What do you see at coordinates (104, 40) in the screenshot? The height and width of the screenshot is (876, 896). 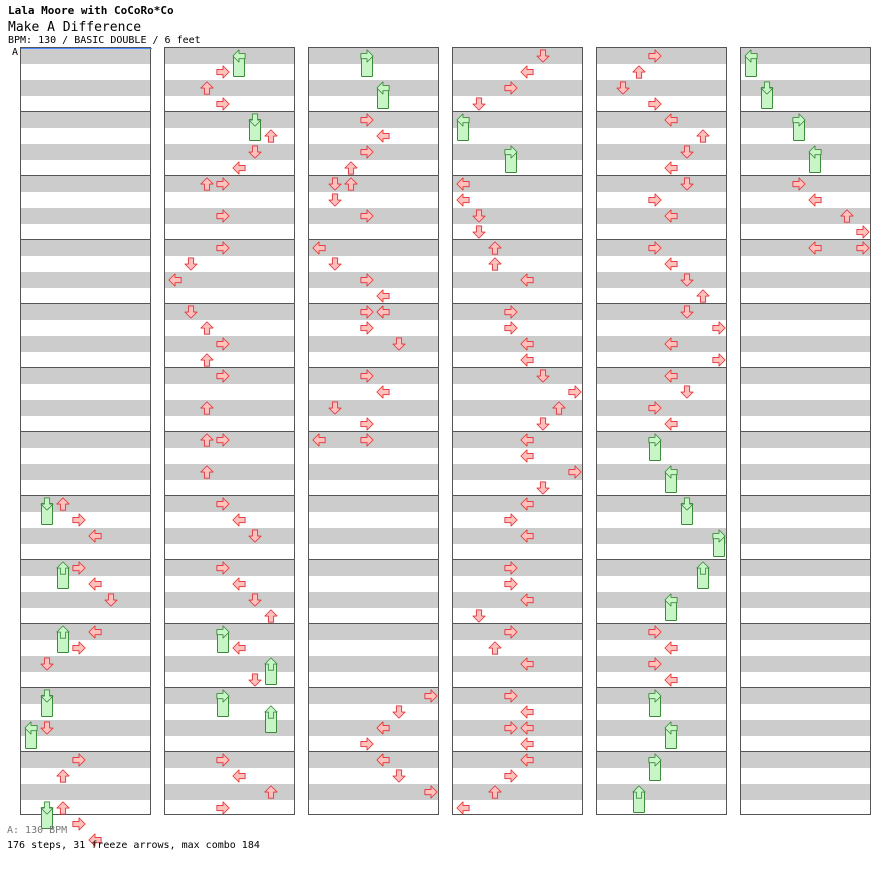 I see `chart-info: BPM: 130 / BASIC DOUBLE / 6 feet` at bounding box center [104, 40].